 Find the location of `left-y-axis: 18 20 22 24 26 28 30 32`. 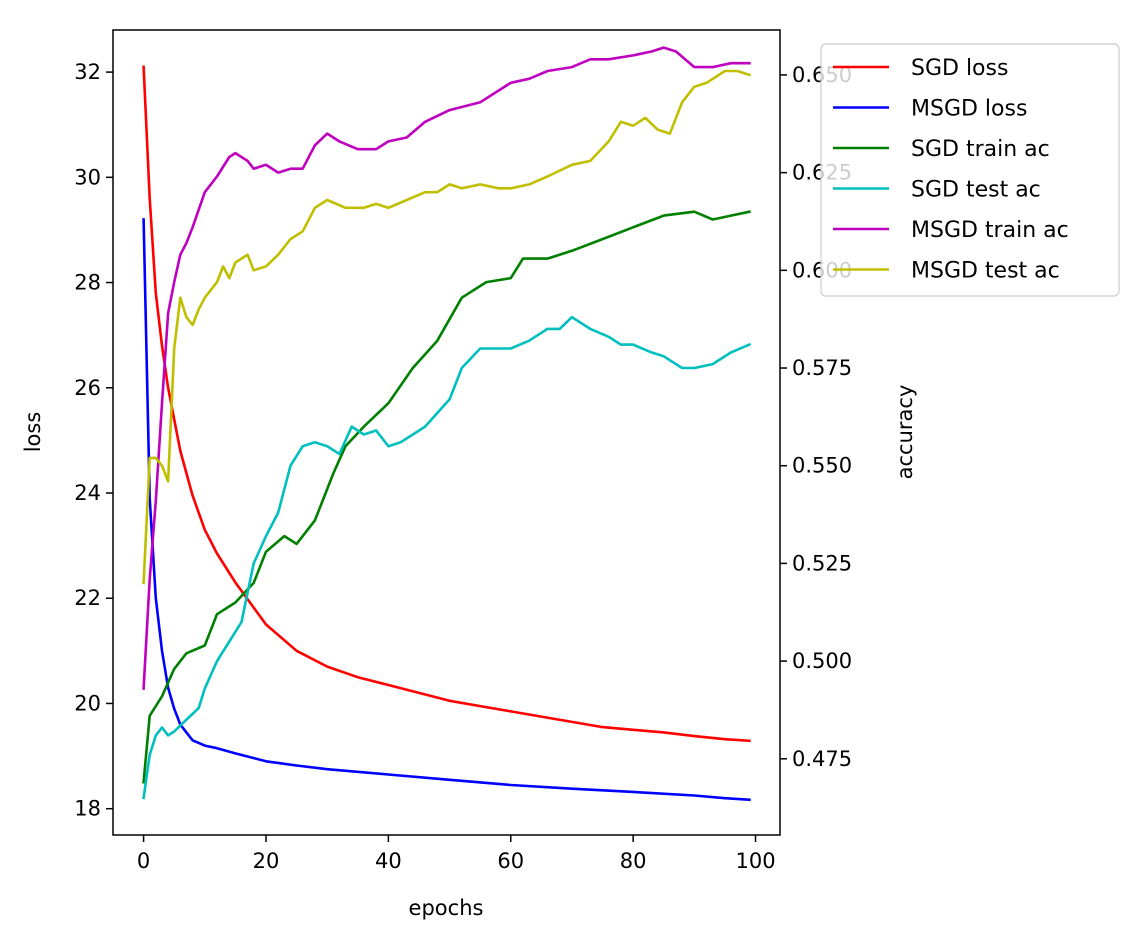

left-y-axis: 18 20 22 24 26 28 30 32 is located at coordinates (93, 440).